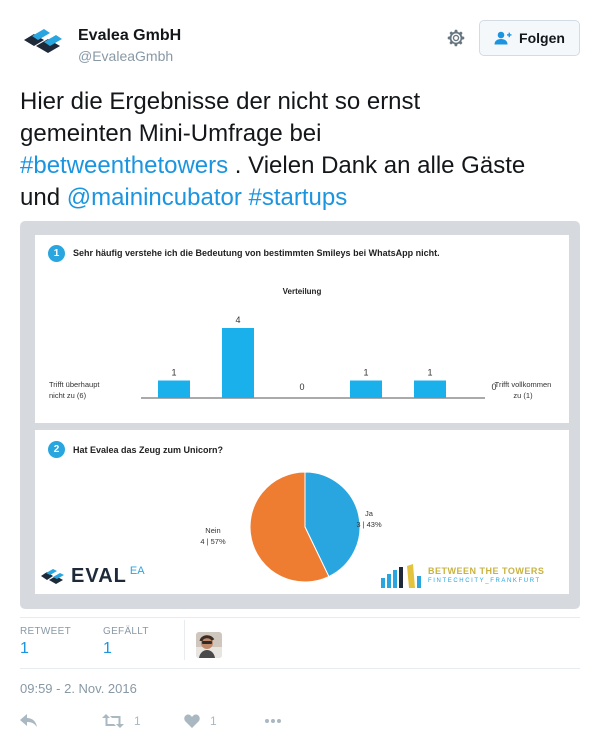 This screenshot has width=596, height=752. What do you see at coordinates (220, 101) in the screenshot?
I see `tweet-line: Hier die Ergebnisse der nicht so ernst` at bounding box center [220, 101].